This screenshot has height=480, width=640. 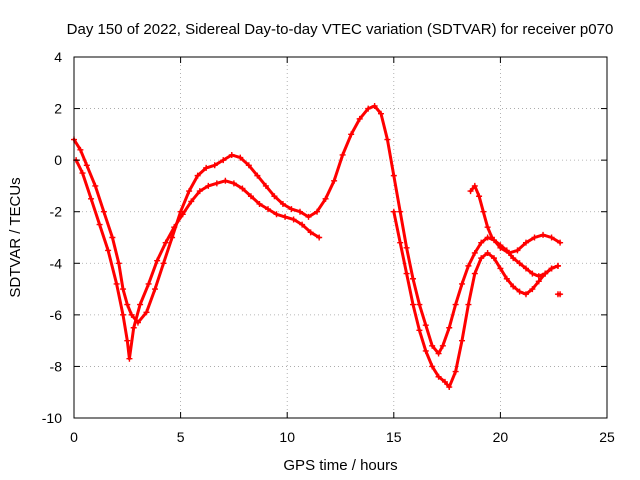 I want to click on y-tick-label: -2, so click(x=56, y=212).